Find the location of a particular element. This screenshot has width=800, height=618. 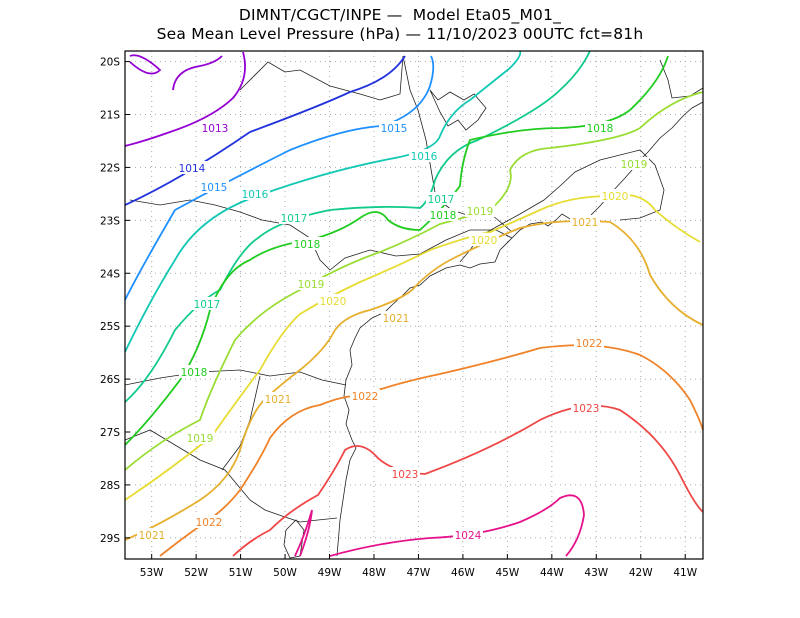

x-tick-label: 43W is located at coordinates (596, 573).